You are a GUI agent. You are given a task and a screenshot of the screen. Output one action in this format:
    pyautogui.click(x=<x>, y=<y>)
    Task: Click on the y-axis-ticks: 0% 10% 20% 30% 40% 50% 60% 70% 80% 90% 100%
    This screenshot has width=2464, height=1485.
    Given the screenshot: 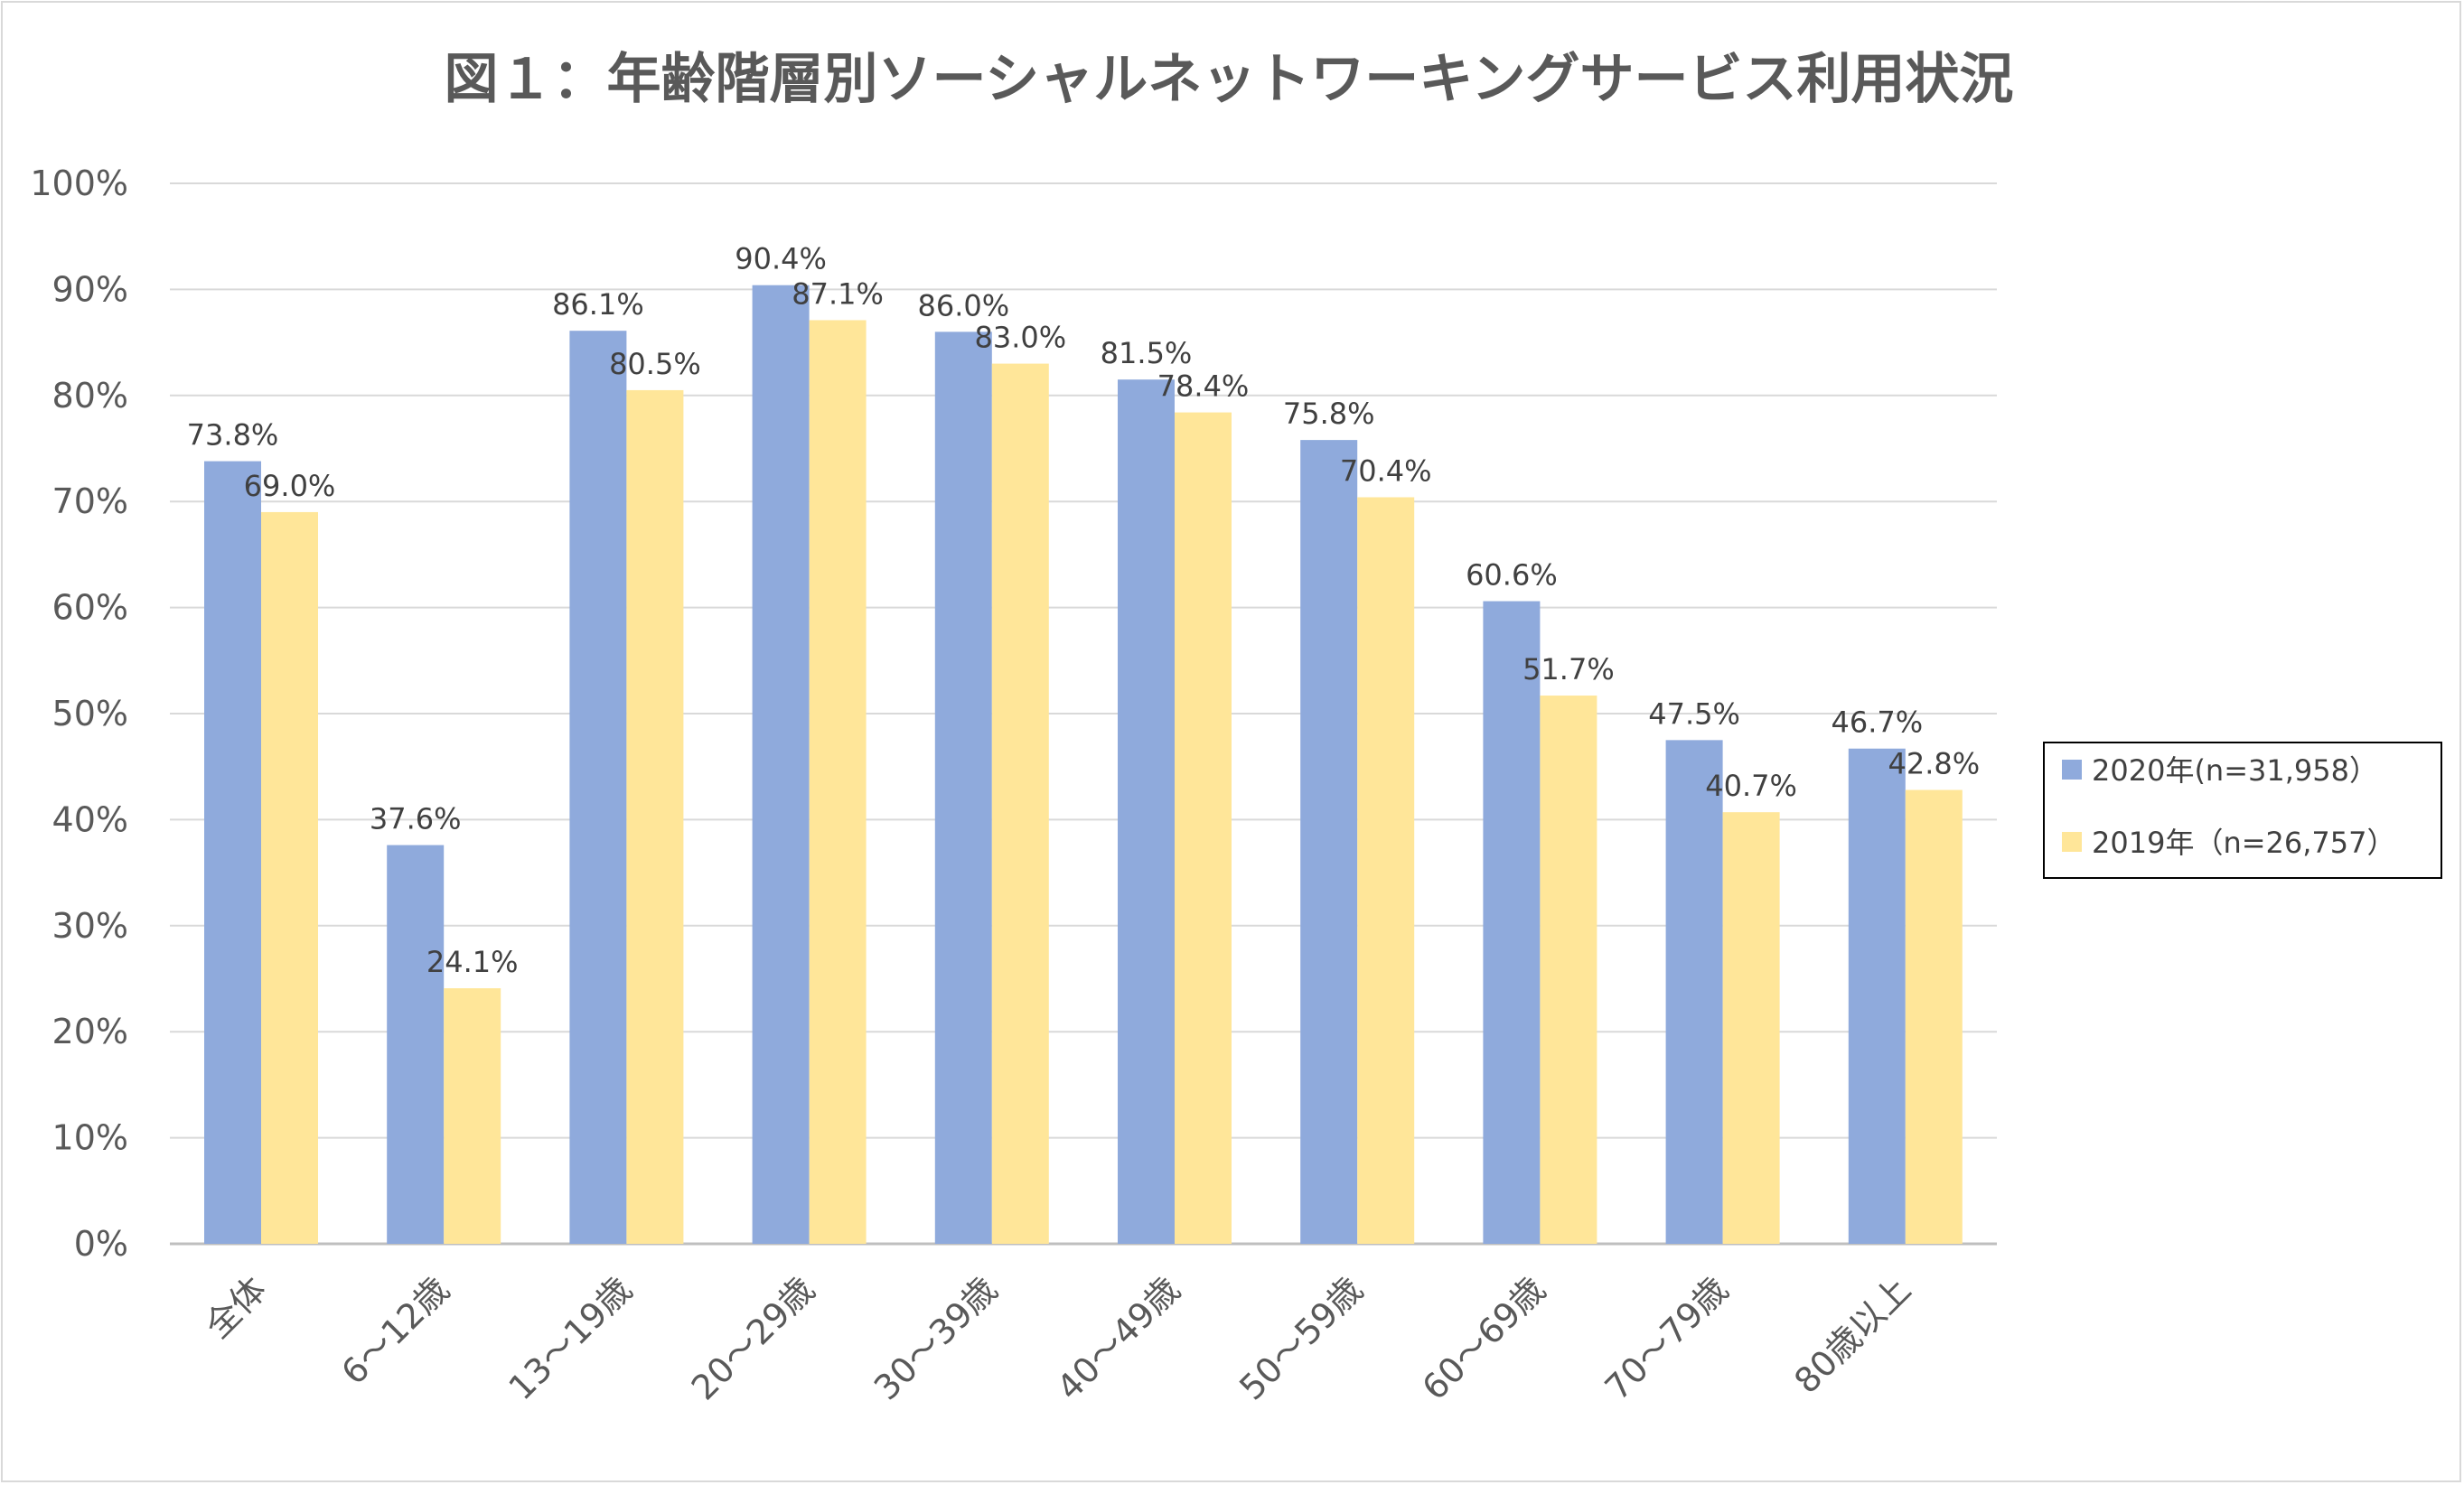 What is the action you would take?
    pyautogui.click(x=79, y=713)
    